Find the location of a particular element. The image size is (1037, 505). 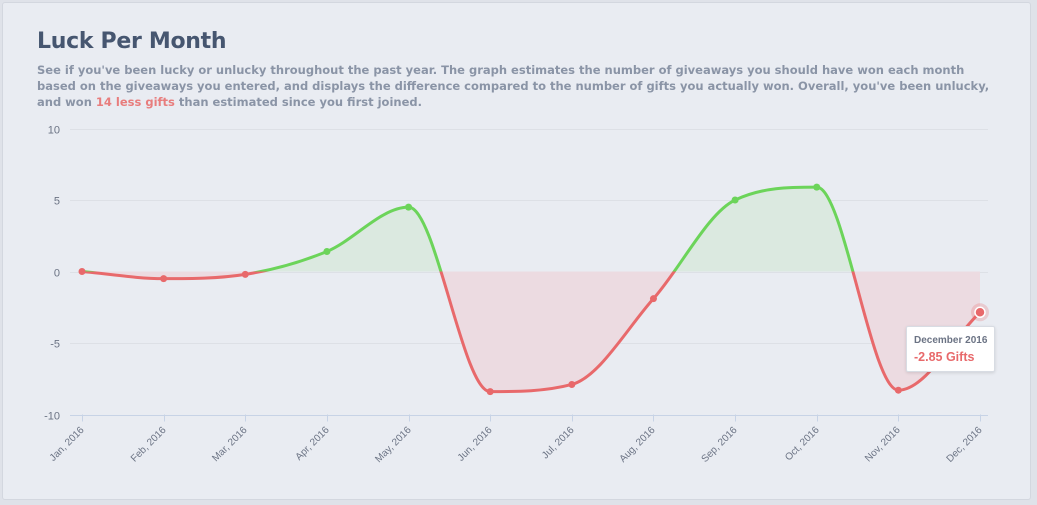

x-tick-label: Oct, 2016 is located at coordinates (802, 444).